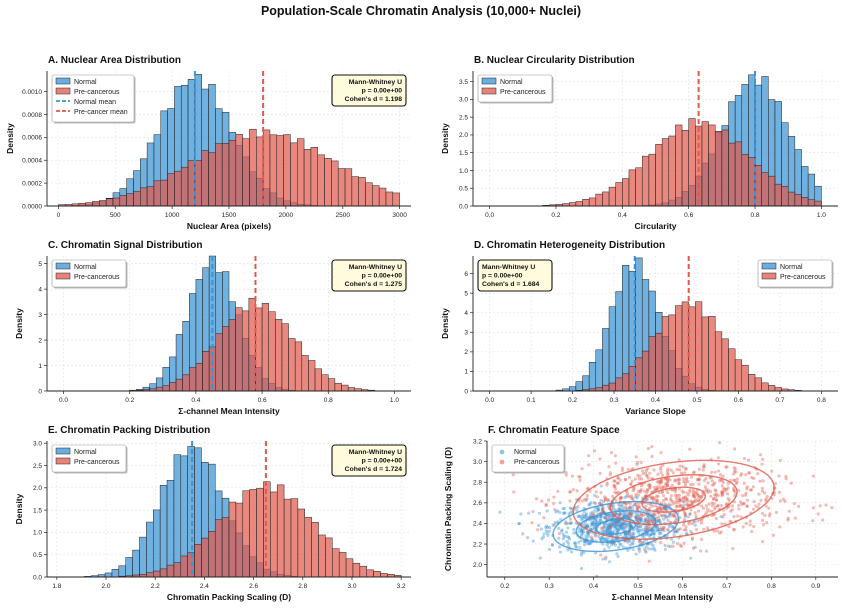 The image size is (842, 610). Describe the element at coordinates (394, 400) in the screenshot. I see `x-tick-label: 1.0` at that location.